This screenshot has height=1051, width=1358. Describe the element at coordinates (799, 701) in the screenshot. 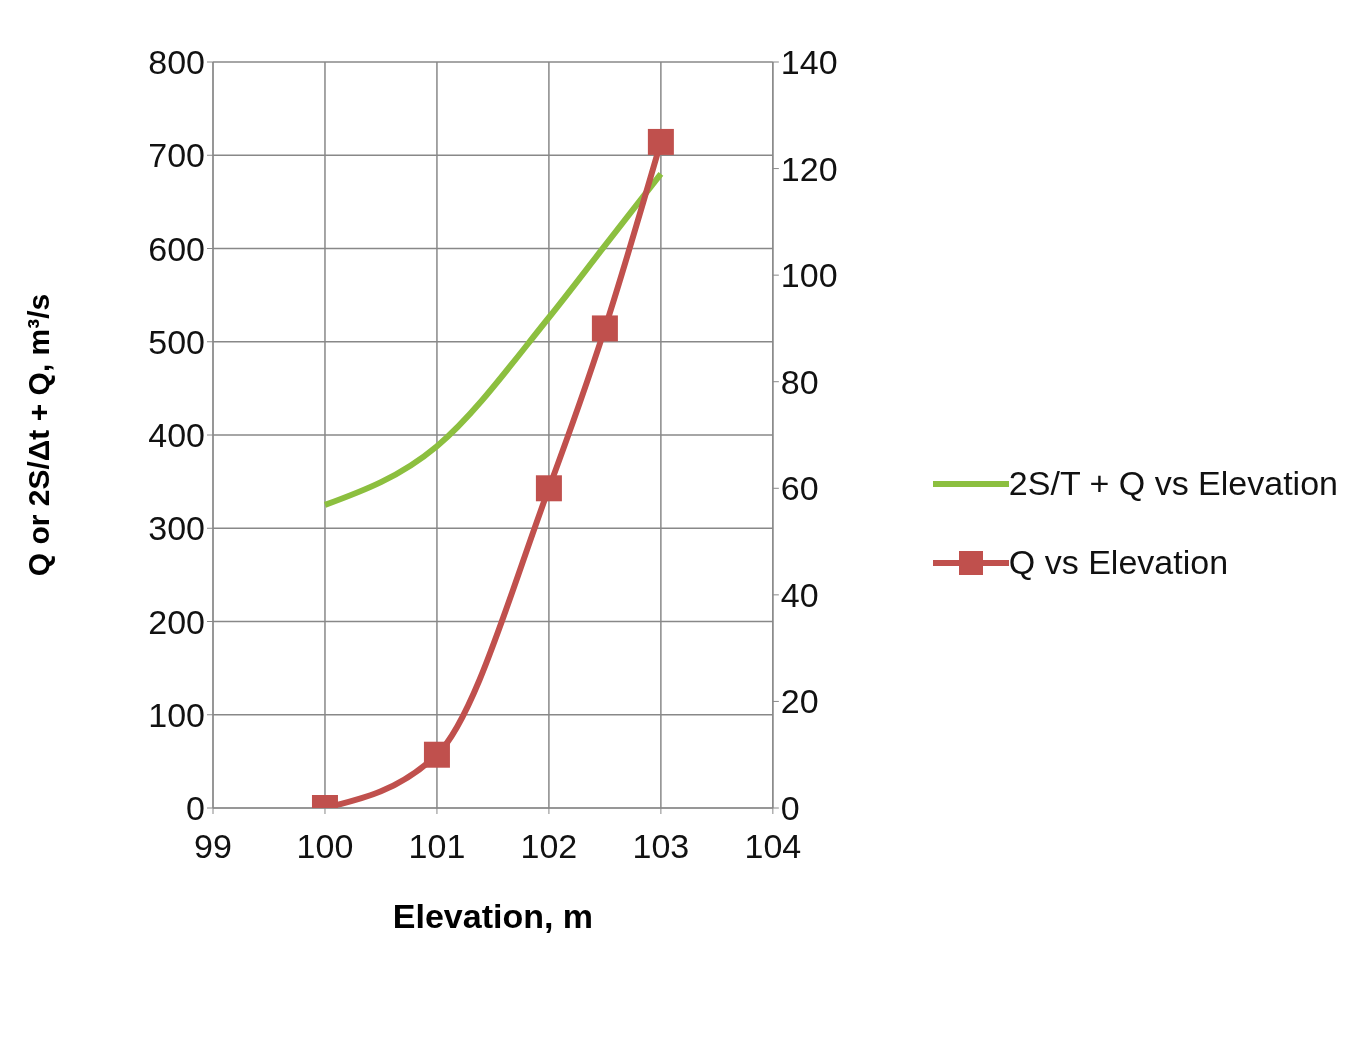

I see `y2-tick-label: 20` at that location.